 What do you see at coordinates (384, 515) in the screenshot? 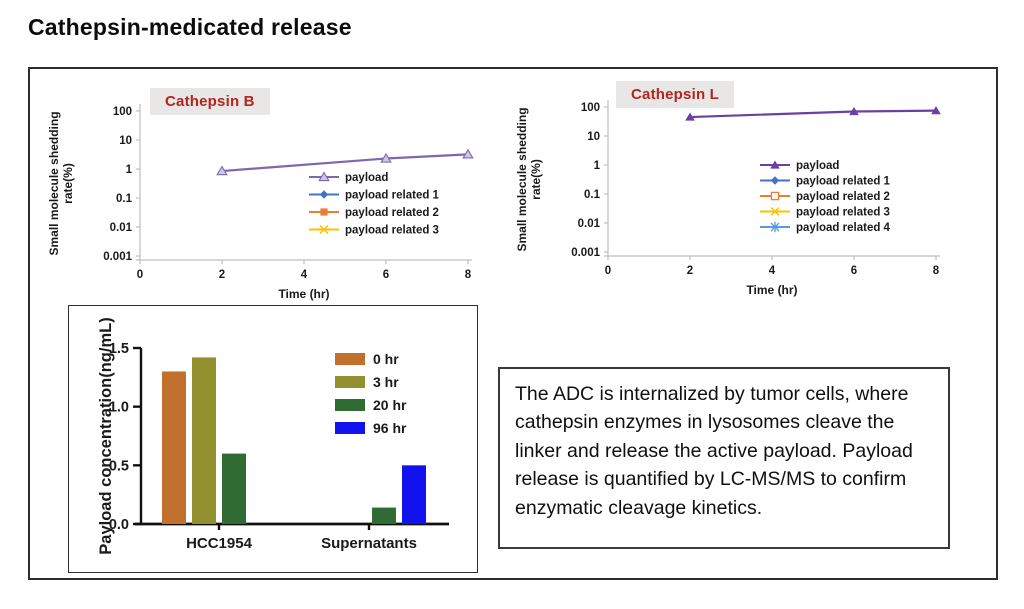
I see `Supernatants-20 hr-bar` at bounding box center [384, 515].